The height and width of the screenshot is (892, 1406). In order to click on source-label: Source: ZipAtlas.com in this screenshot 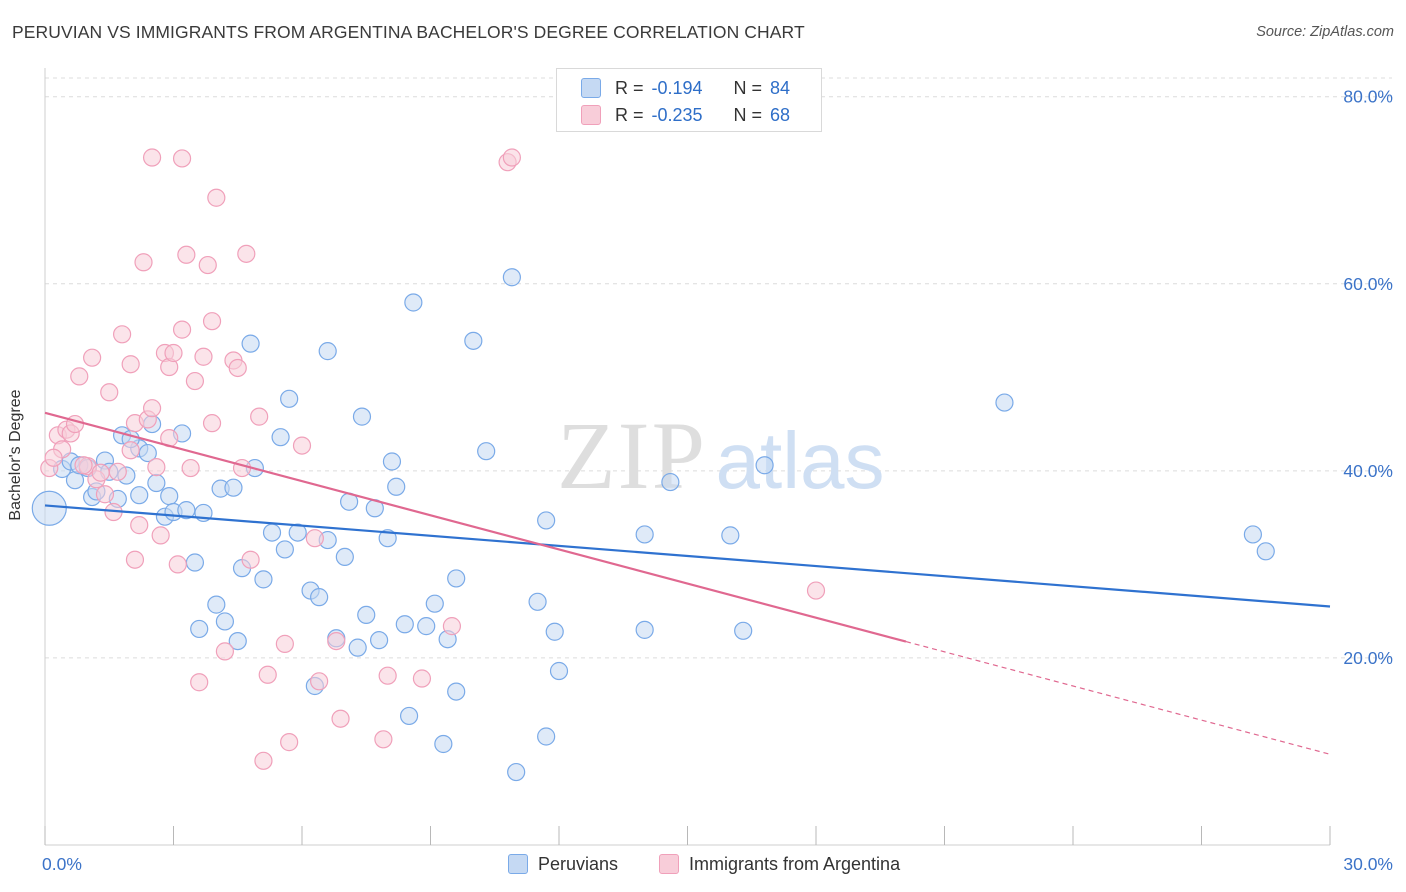, I will do `click(1325, 32)`.